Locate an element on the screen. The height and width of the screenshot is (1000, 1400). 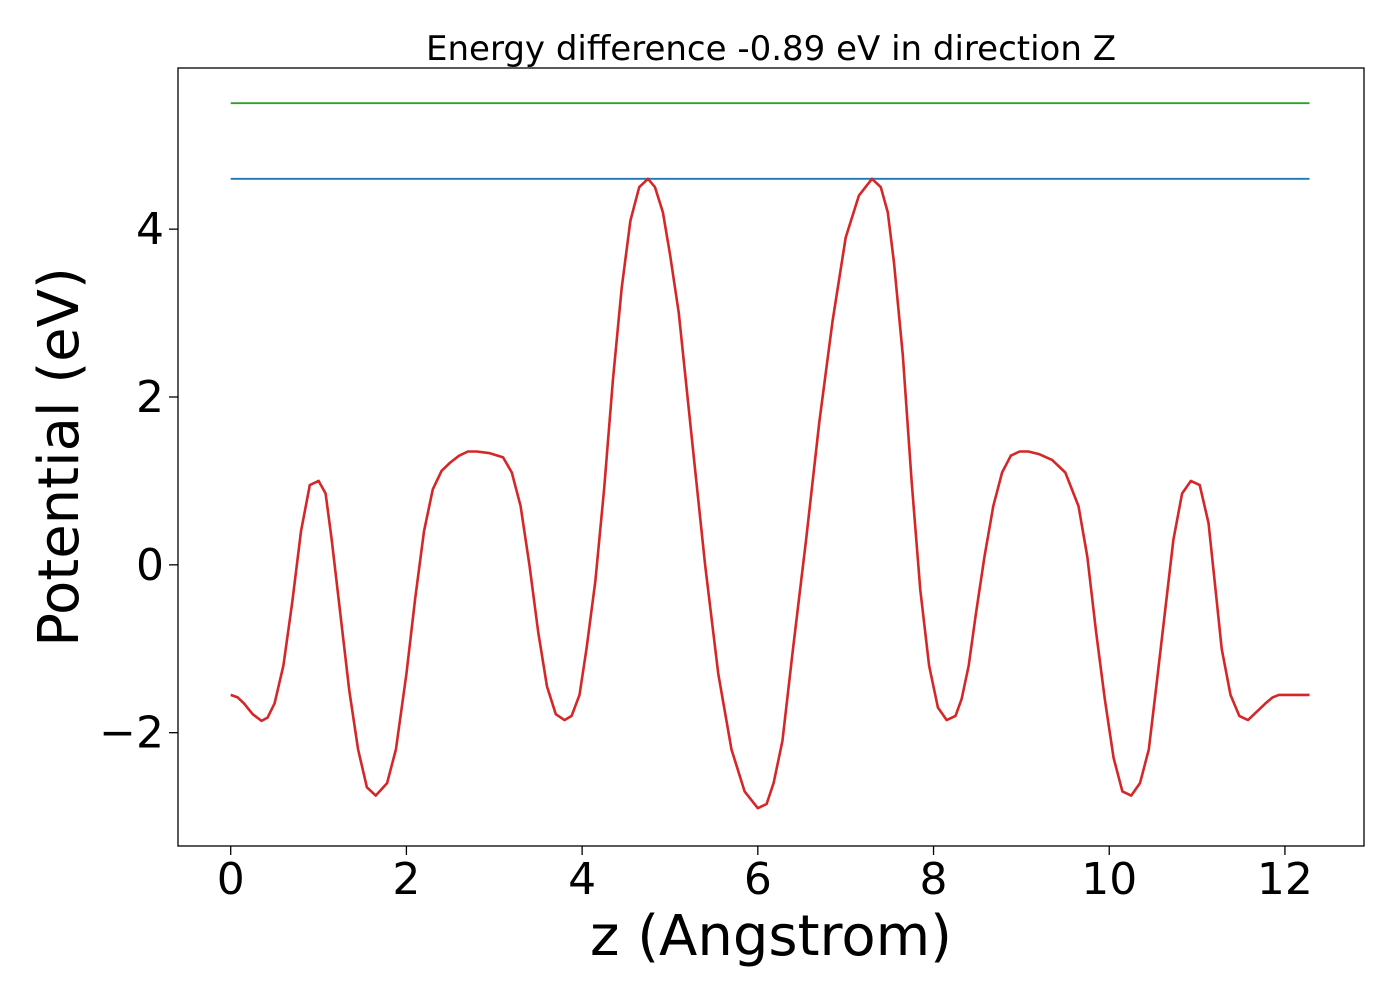
y-tick-label: 4 is located at coordinates (150, 229).